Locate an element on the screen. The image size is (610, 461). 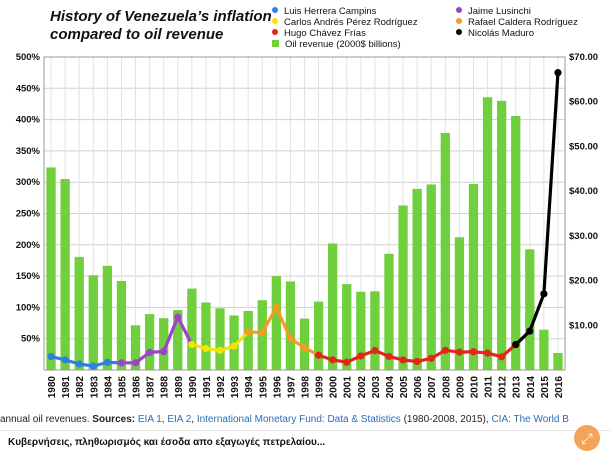
x-tick-label: 1983 is located at coordinates (94, 387).